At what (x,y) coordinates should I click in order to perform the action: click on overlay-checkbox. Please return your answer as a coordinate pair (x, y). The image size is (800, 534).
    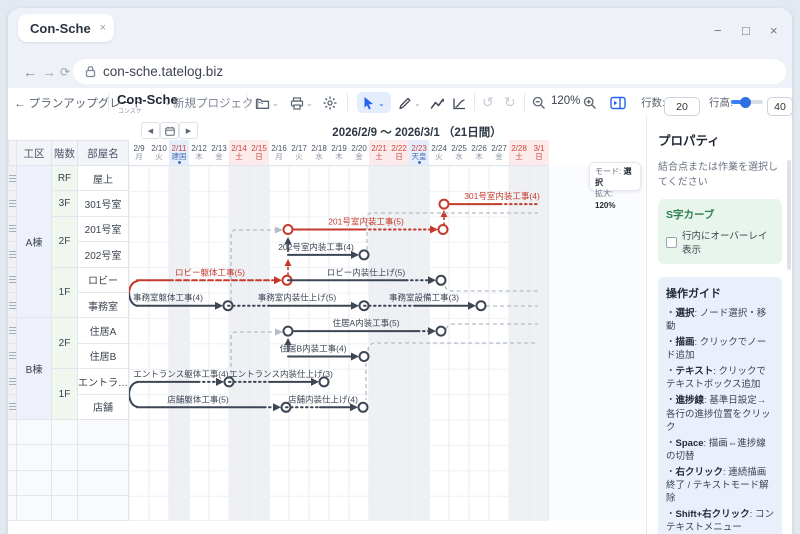
    Looking at the image, I should click on (671, 242).